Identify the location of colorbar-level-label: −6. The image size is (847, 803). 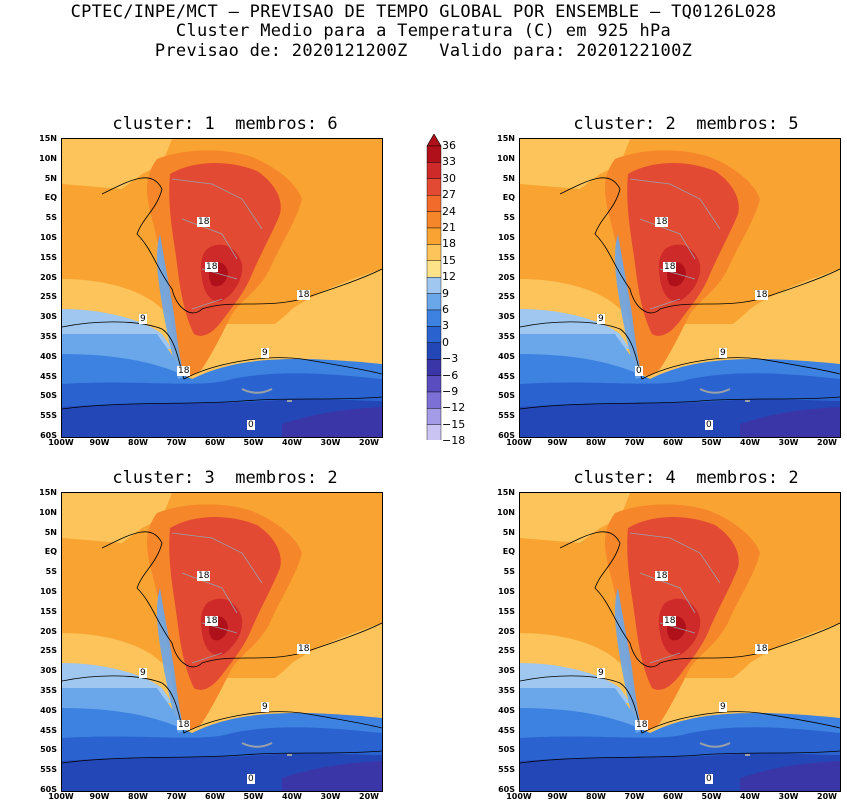
(450, 375).